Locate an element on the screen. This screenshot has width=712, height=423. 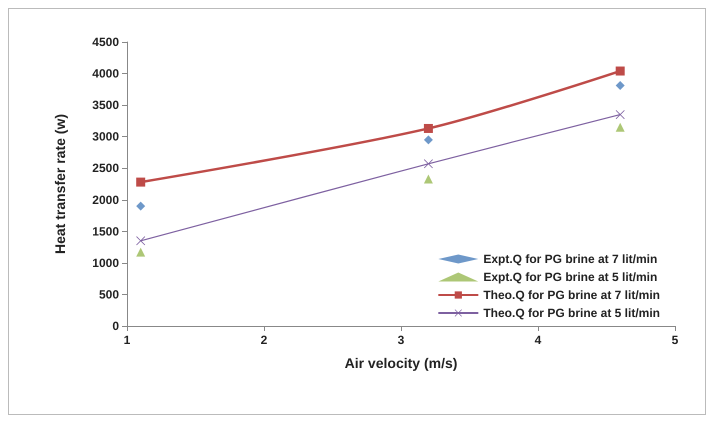
y-tick-label: 0 is located at coordinates (116, 326).